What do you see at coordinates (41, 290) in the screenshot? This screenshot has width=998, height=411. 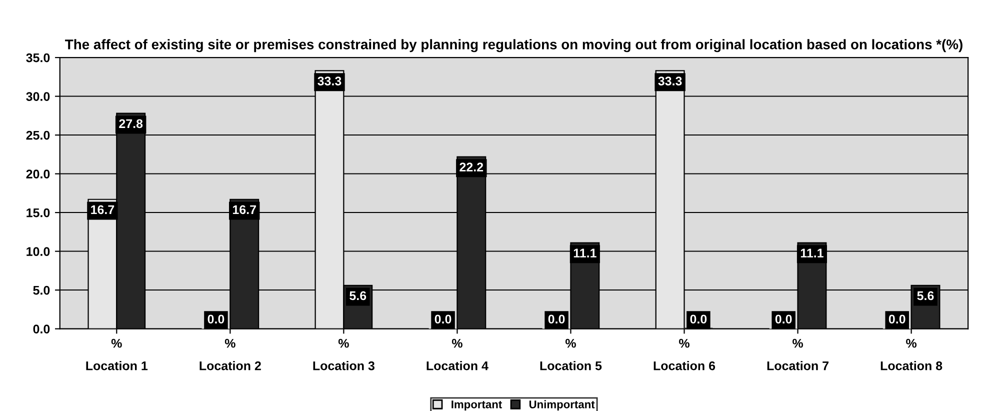 I see `y-tick-label: 5.0` at bounding box center [41, 290].